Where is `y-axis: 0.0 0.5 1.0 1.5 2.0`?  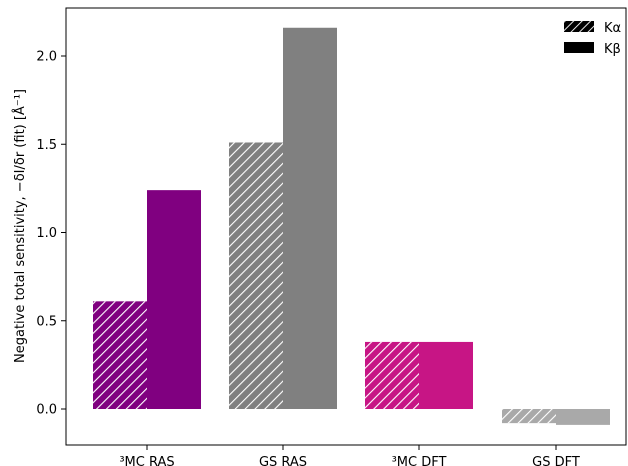 y-axis: 0.0 0.5 1.0 1.5 2.0 is located at coordinates (51, 234).